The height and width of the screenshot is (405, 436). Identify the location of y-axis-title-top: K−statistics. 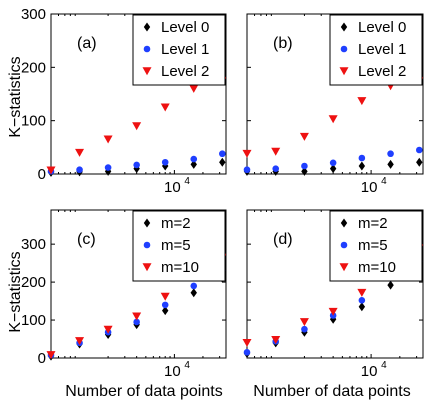
(15, 96).